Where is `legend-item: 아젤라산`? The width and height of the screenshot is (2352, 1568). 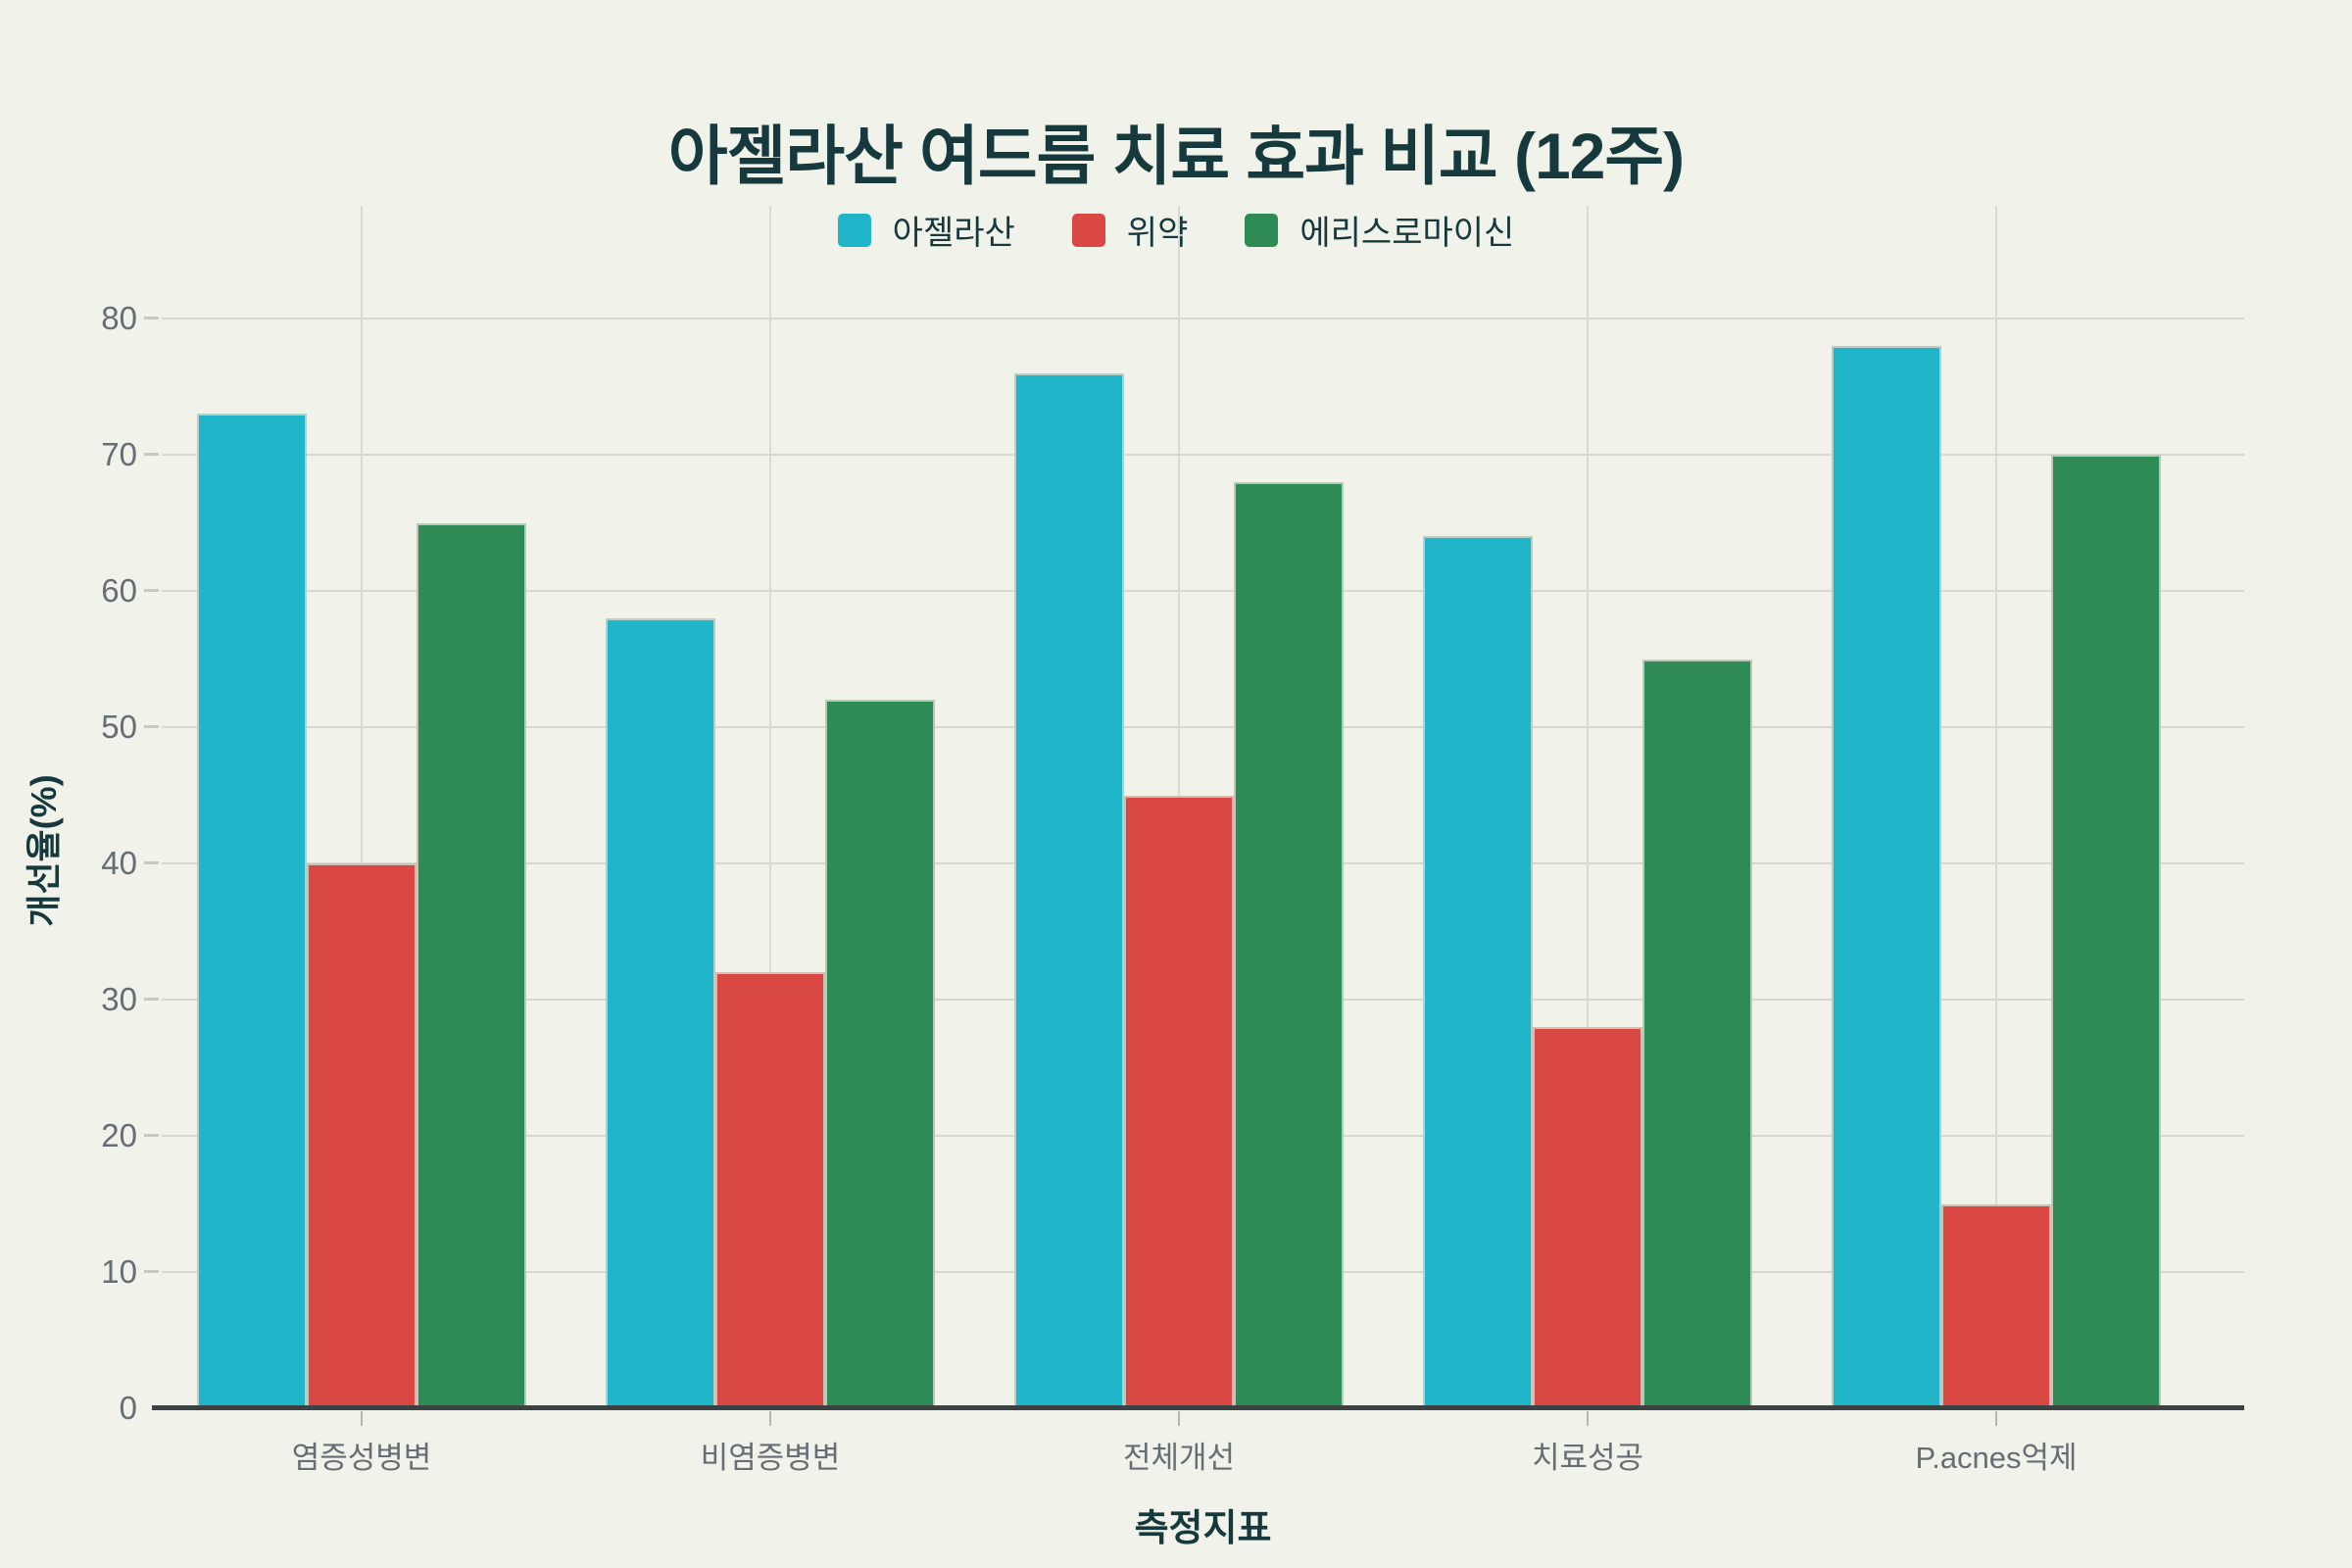 legend-item: 아젤라산 is located at coordinates (926, 230).